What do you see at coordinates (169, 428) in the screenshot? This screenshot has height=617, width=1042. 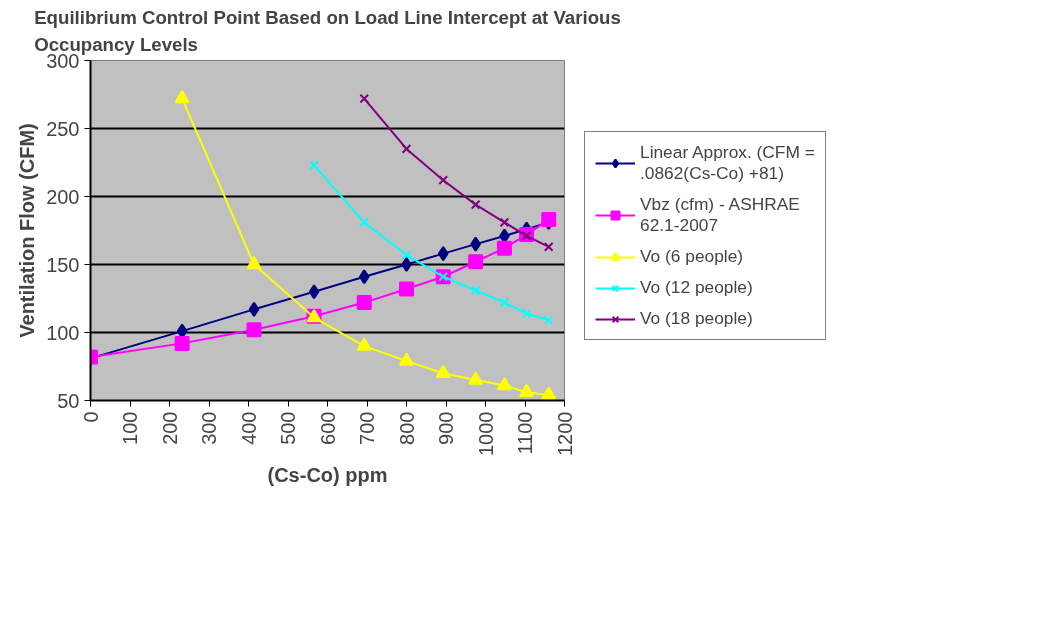 I see `x-tick-label: 200` at bounding box center [169, 428].